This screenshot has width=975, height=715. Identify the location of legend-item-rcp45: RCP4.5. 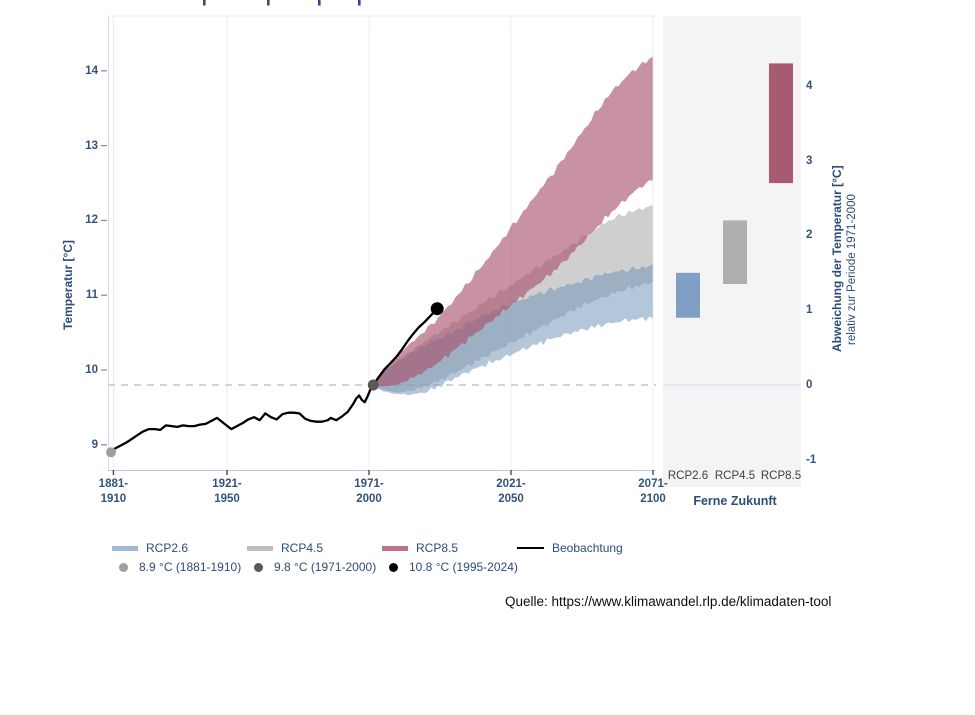
(285, 548).